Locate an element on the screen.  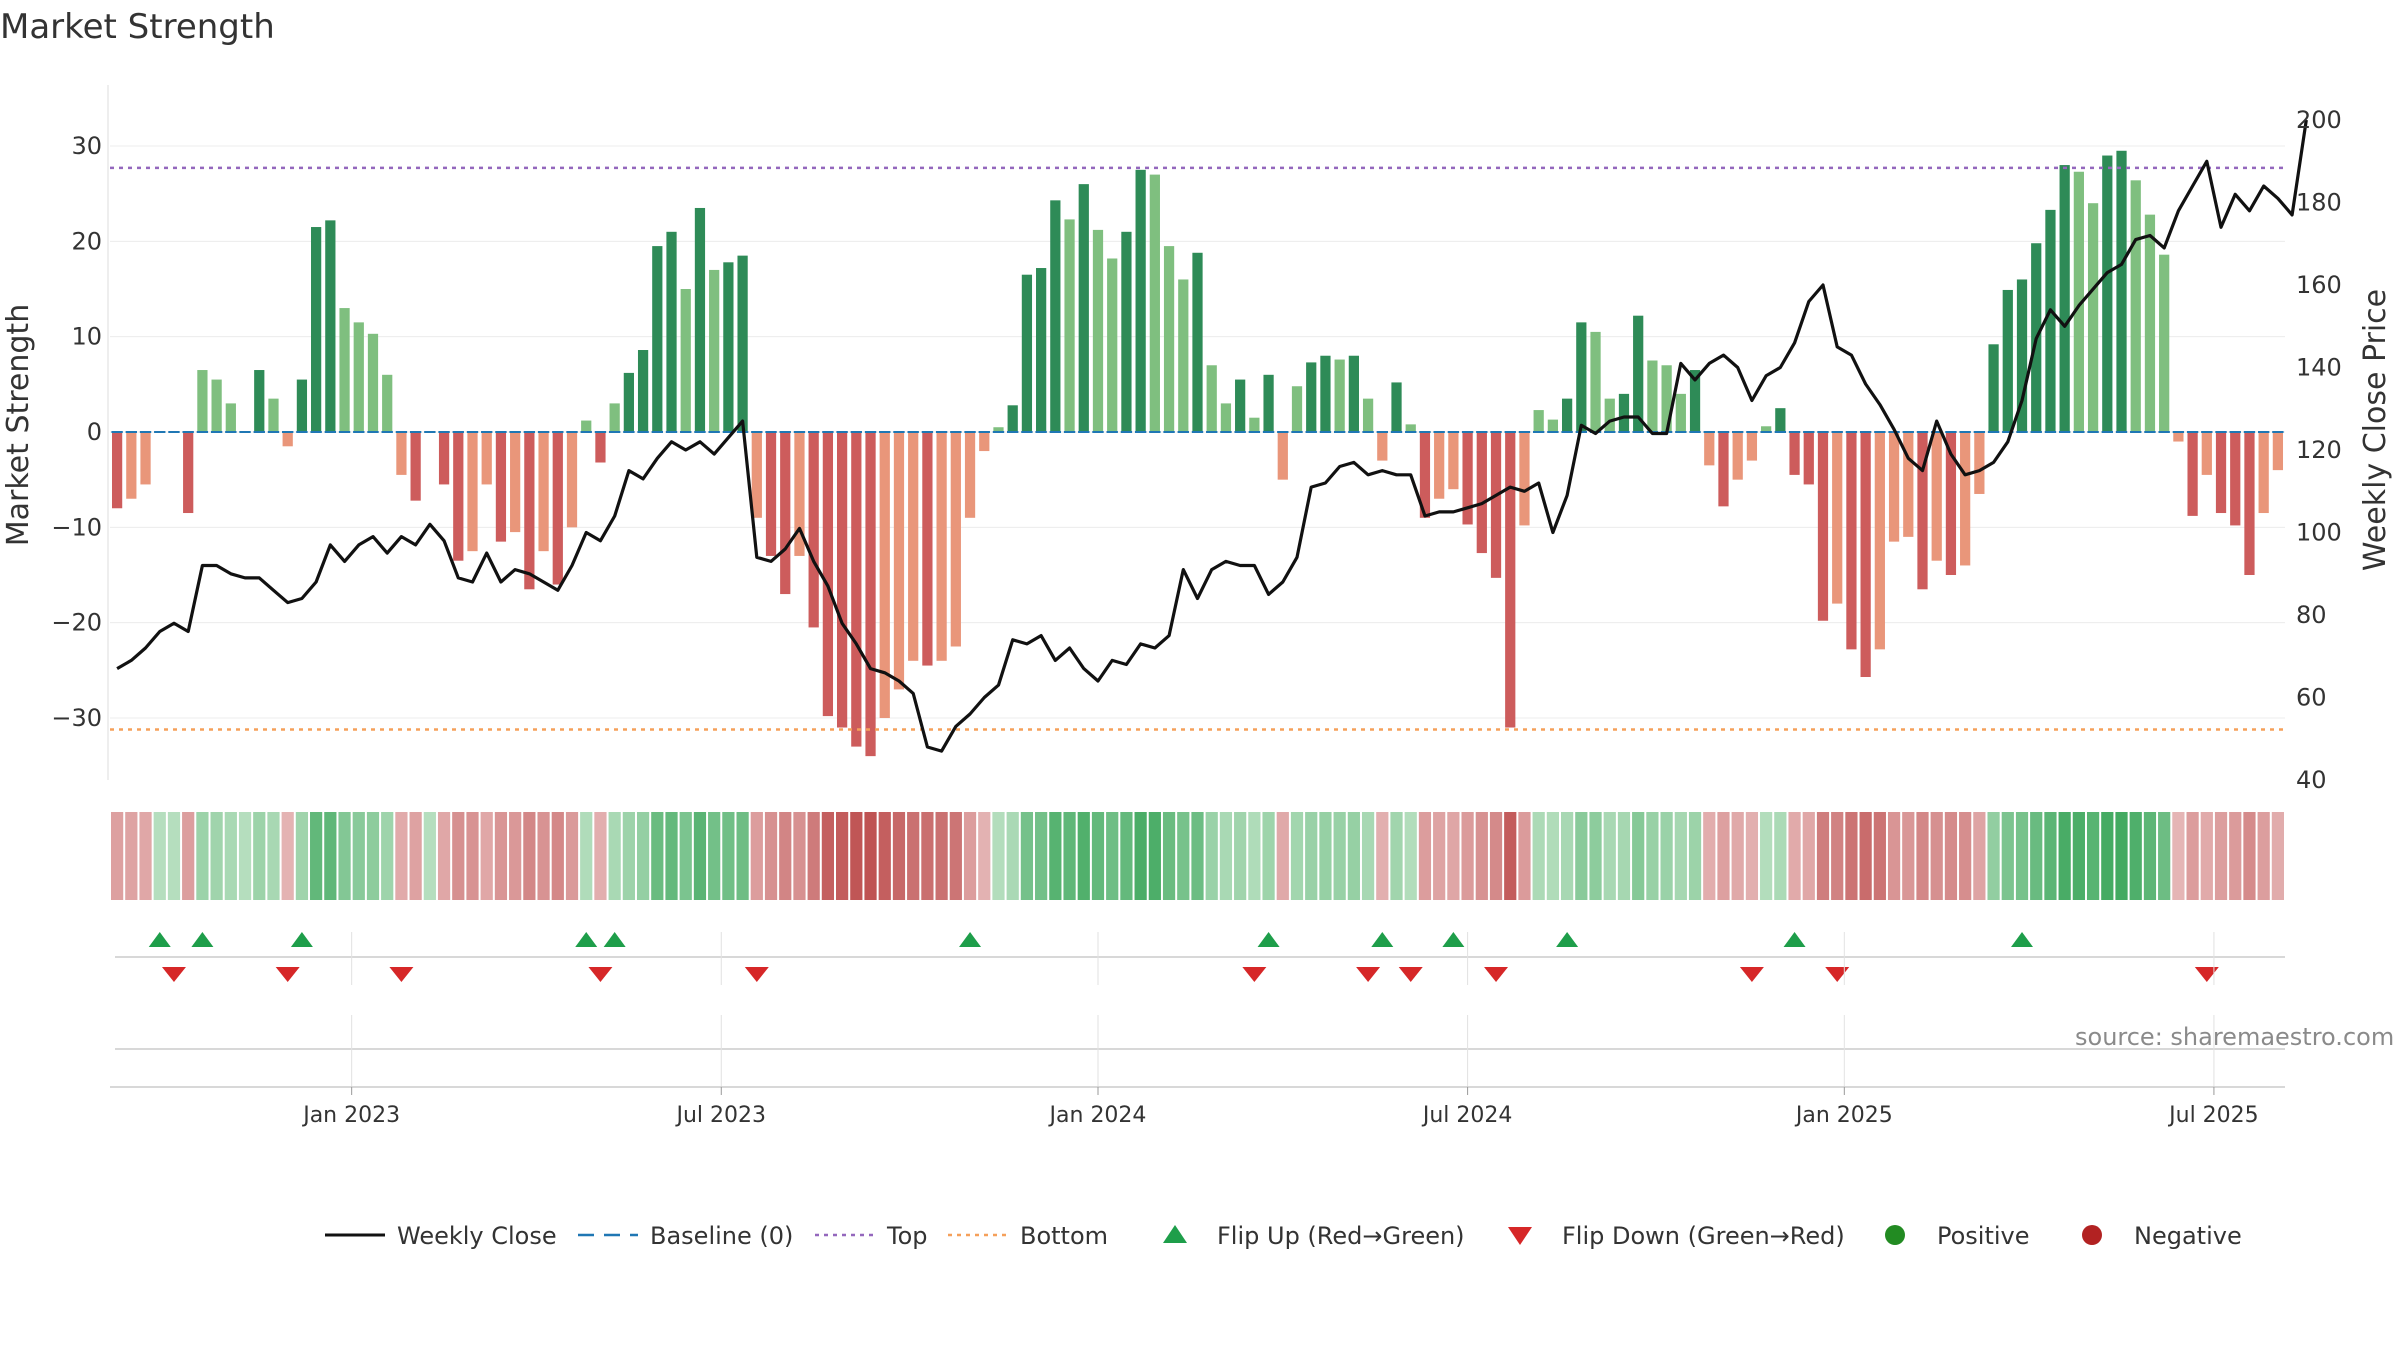
legend-item: Weekly Close is located at coordinates (441, 1236).